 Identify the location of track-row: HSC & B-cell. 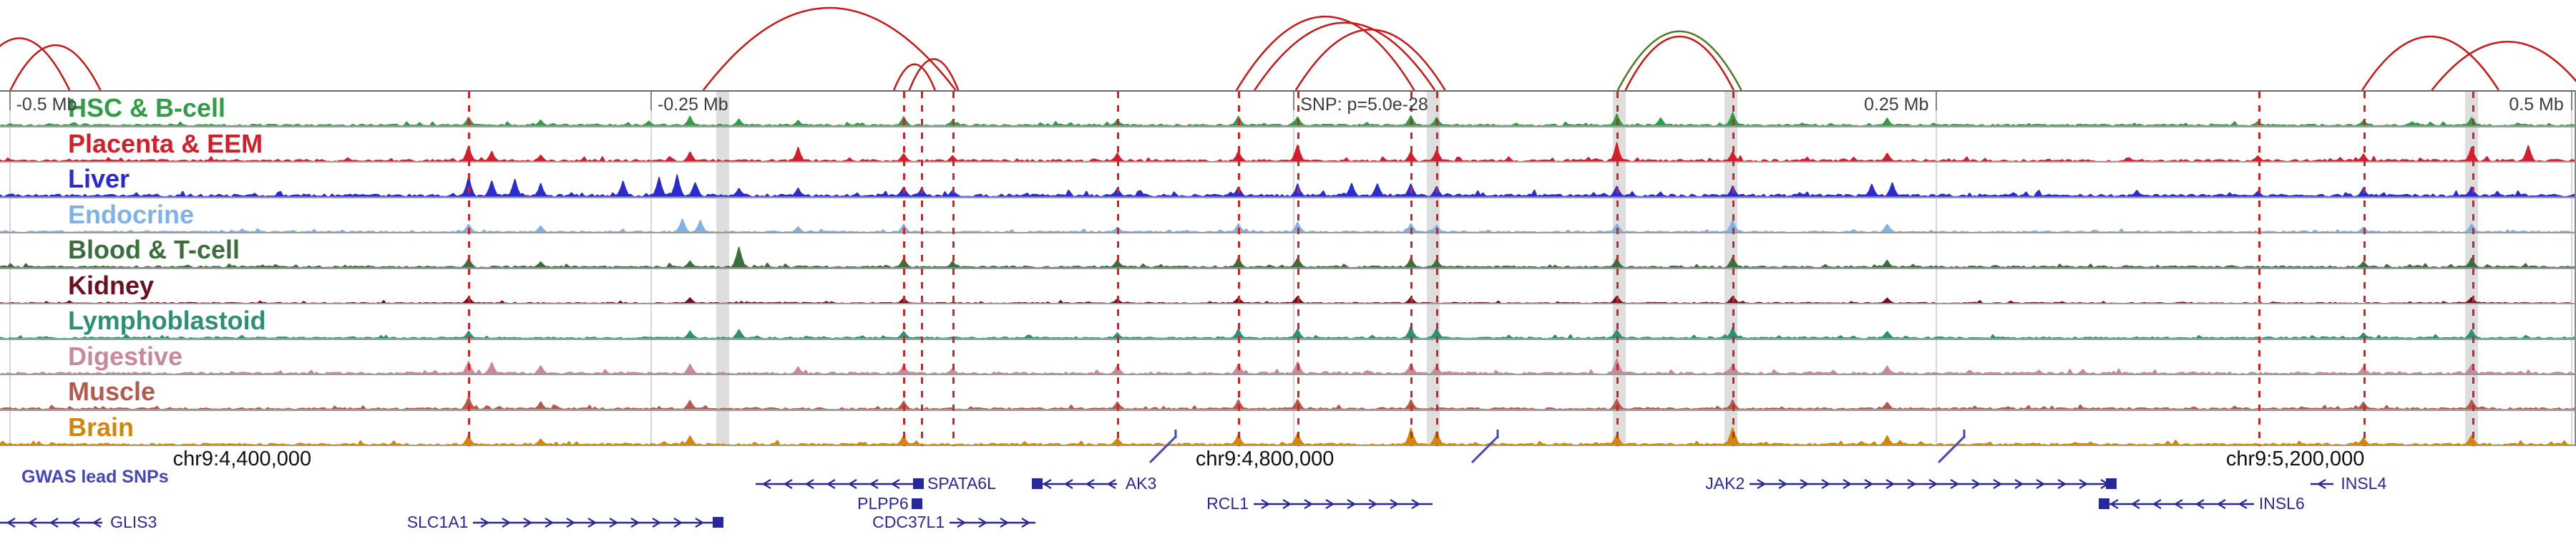
(1287, 109).